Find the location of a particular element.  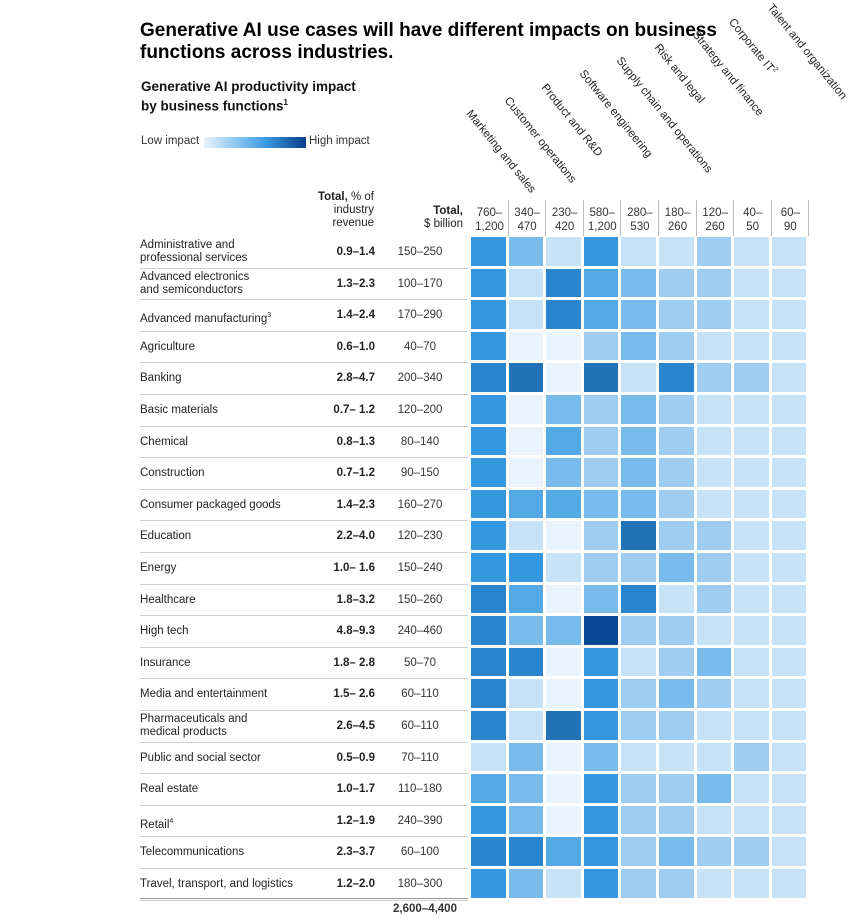

industry-name: Administrative and professional services is located at coordinates (227, 252).